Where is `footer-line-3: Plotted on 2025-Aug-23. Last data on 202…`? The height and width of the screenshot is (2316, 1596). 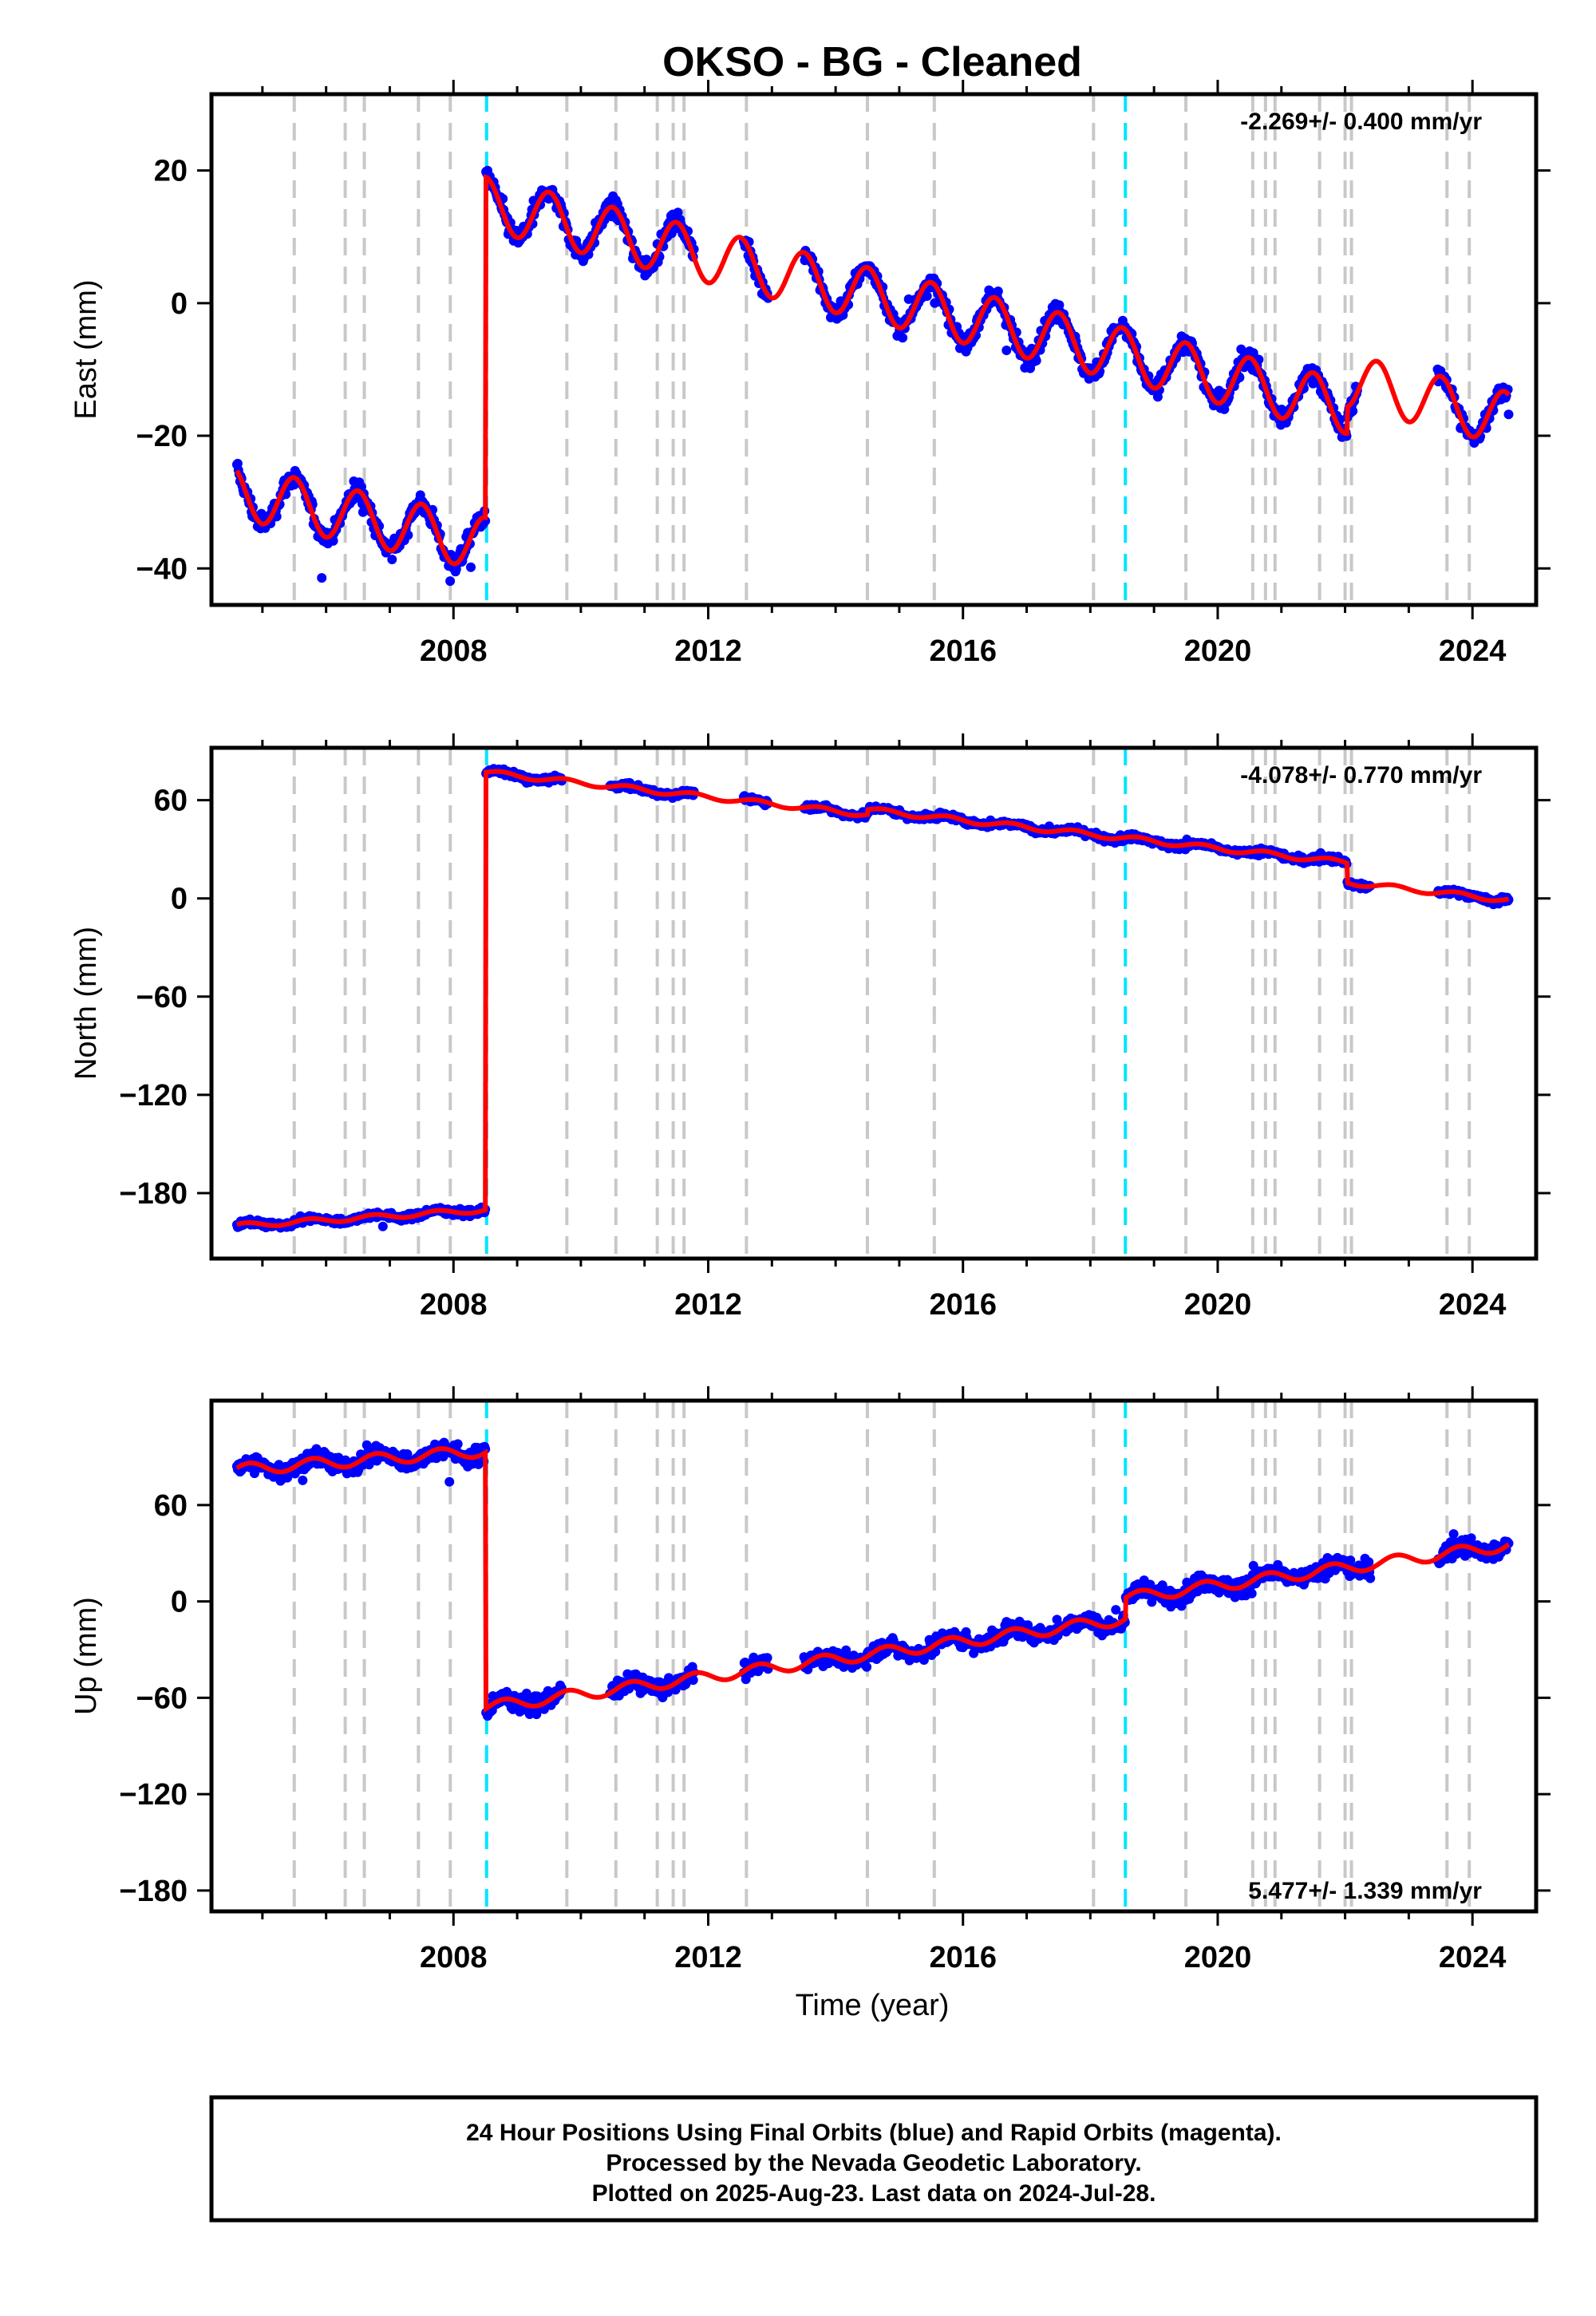 footer-line-3: Plotted on 2025-Aug-23. Last data on 202… is located at coordinates (874, 2193).